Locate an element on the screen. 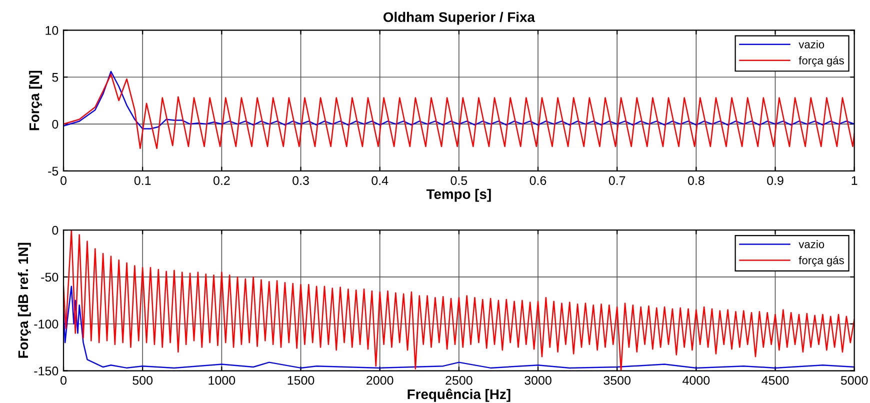  y-tick-label: -50 is located at coordinates (49, 277).